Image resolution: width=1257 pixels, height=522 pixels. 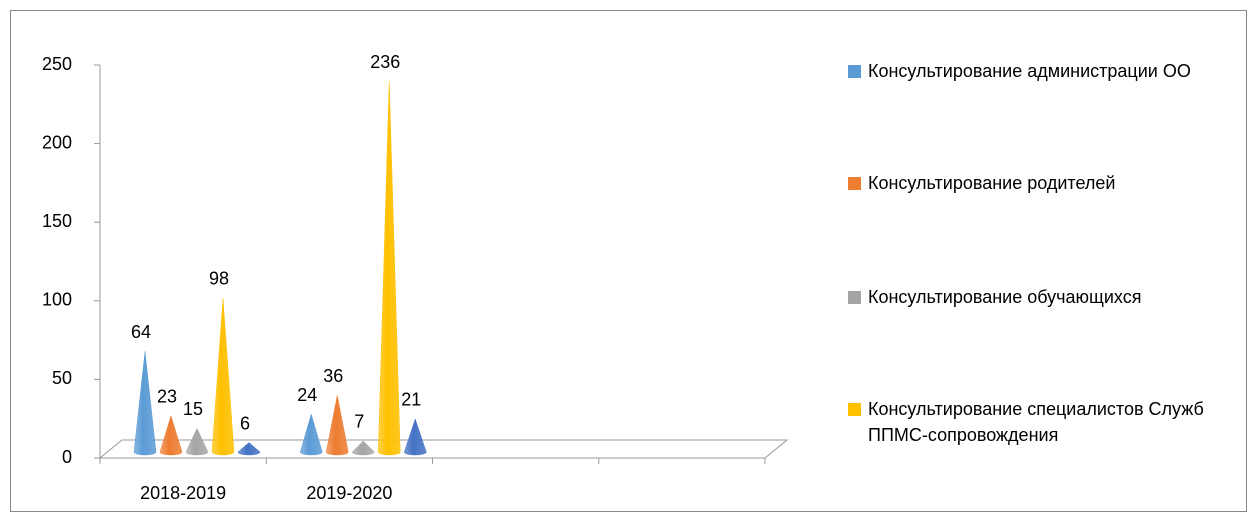 I want to click on y-tick-label: 100, so click(x=57, y=300).